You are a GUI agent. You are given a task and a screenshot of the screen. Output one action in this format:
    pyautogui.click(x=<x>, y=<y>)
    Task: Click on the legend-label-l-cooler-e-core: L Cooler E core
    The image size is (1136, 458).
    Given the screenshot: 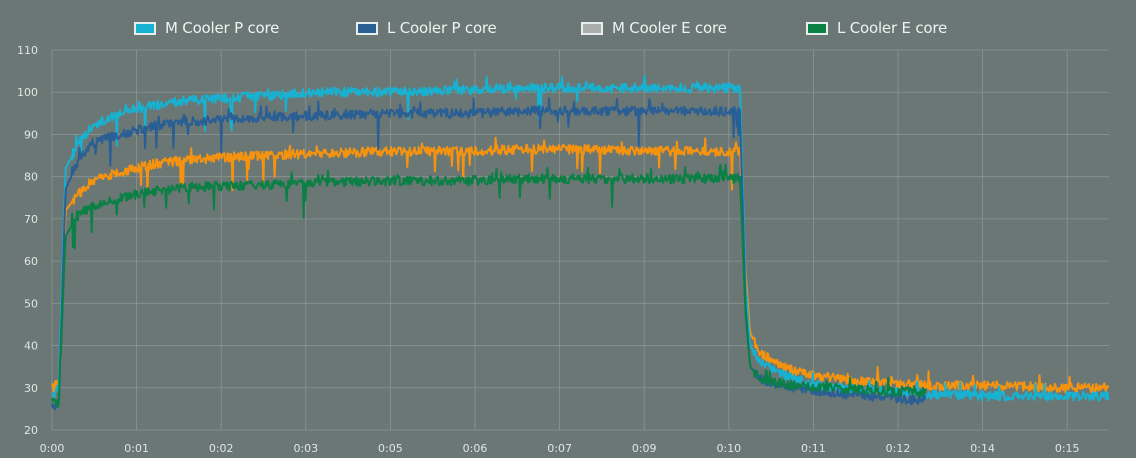 What is the action you would take?
    pyautogui.click(x=892, y=28)
    